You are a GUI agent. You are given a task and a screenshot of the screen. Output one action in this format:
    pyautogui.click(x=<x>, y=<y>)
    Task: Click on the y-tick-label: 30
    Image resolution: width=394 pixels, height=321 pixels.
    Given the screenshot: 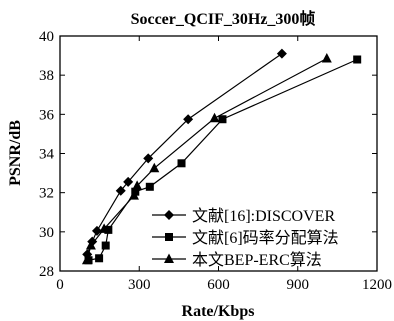 What is the action you would take?
    pyautogui.click(x=46, y=233)
    